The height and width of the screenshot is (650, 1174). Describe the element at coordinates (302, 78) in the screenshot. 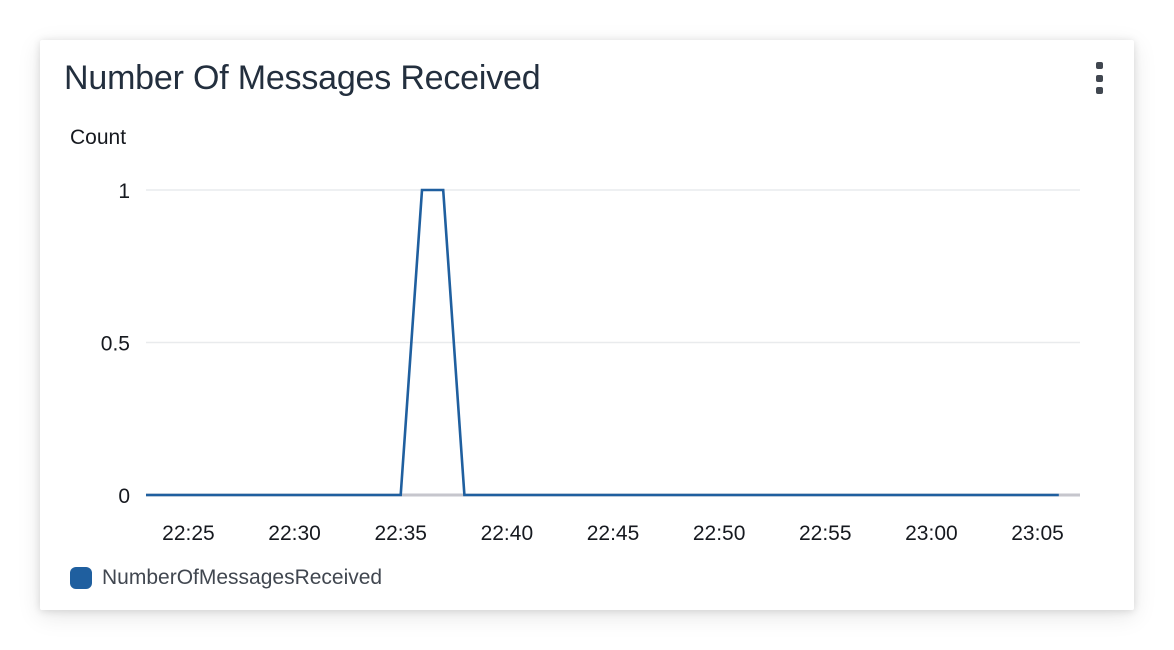

I see `widget-title: Number Of Messages Received` at that location.